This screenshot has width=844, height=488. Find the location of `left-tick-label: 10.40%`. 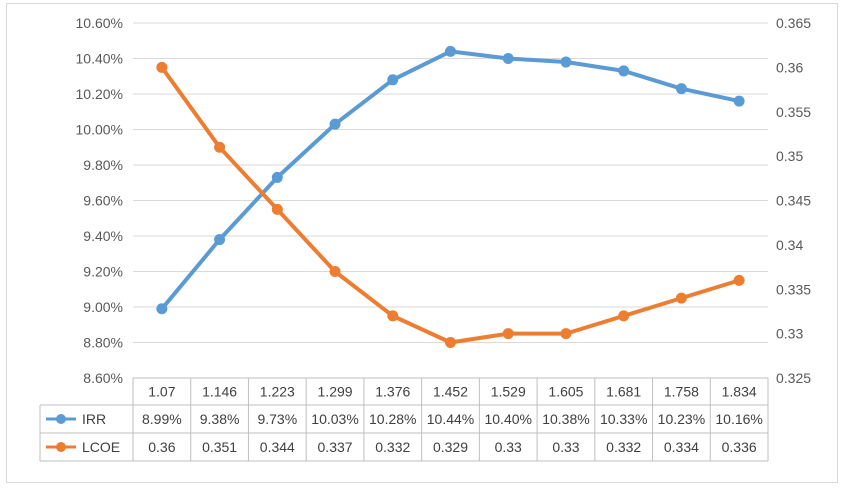

left-tick-label: 10.40% is located at coordinates (99, 59).